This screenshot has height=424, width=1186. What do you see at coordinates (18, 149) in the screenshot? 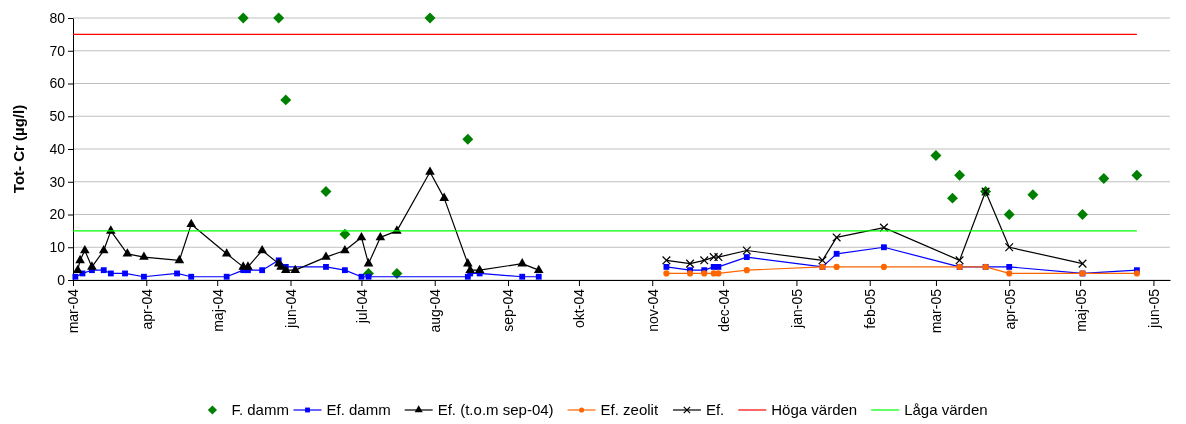
I see `y-axis-title: Tot- Cr (µg/l)` at bounding box center [18, 149].